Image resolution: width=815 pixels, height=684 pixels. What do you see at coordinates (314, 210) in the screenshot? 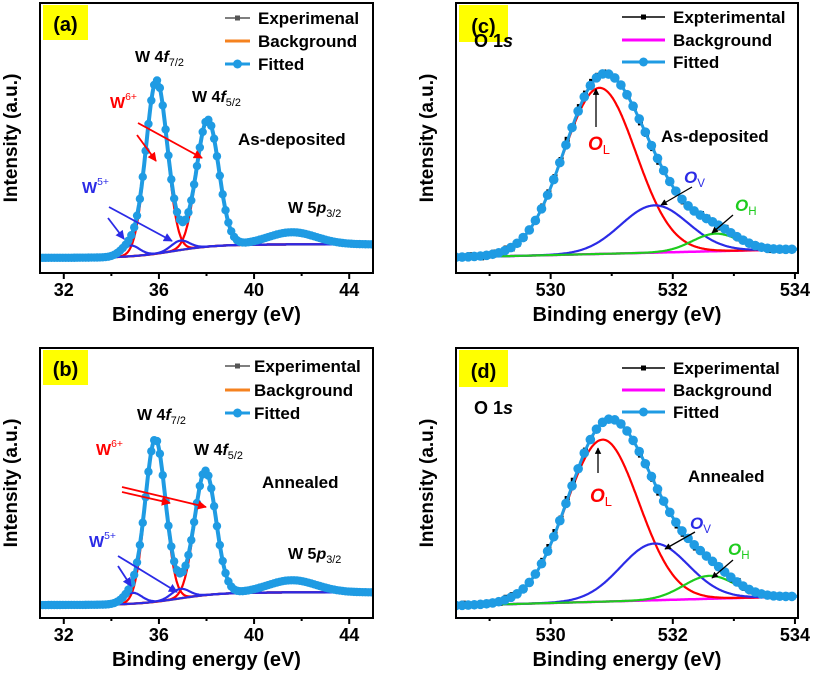
I see `annotation-peak3: W 5p3/2` at bounding box center [314, 210].